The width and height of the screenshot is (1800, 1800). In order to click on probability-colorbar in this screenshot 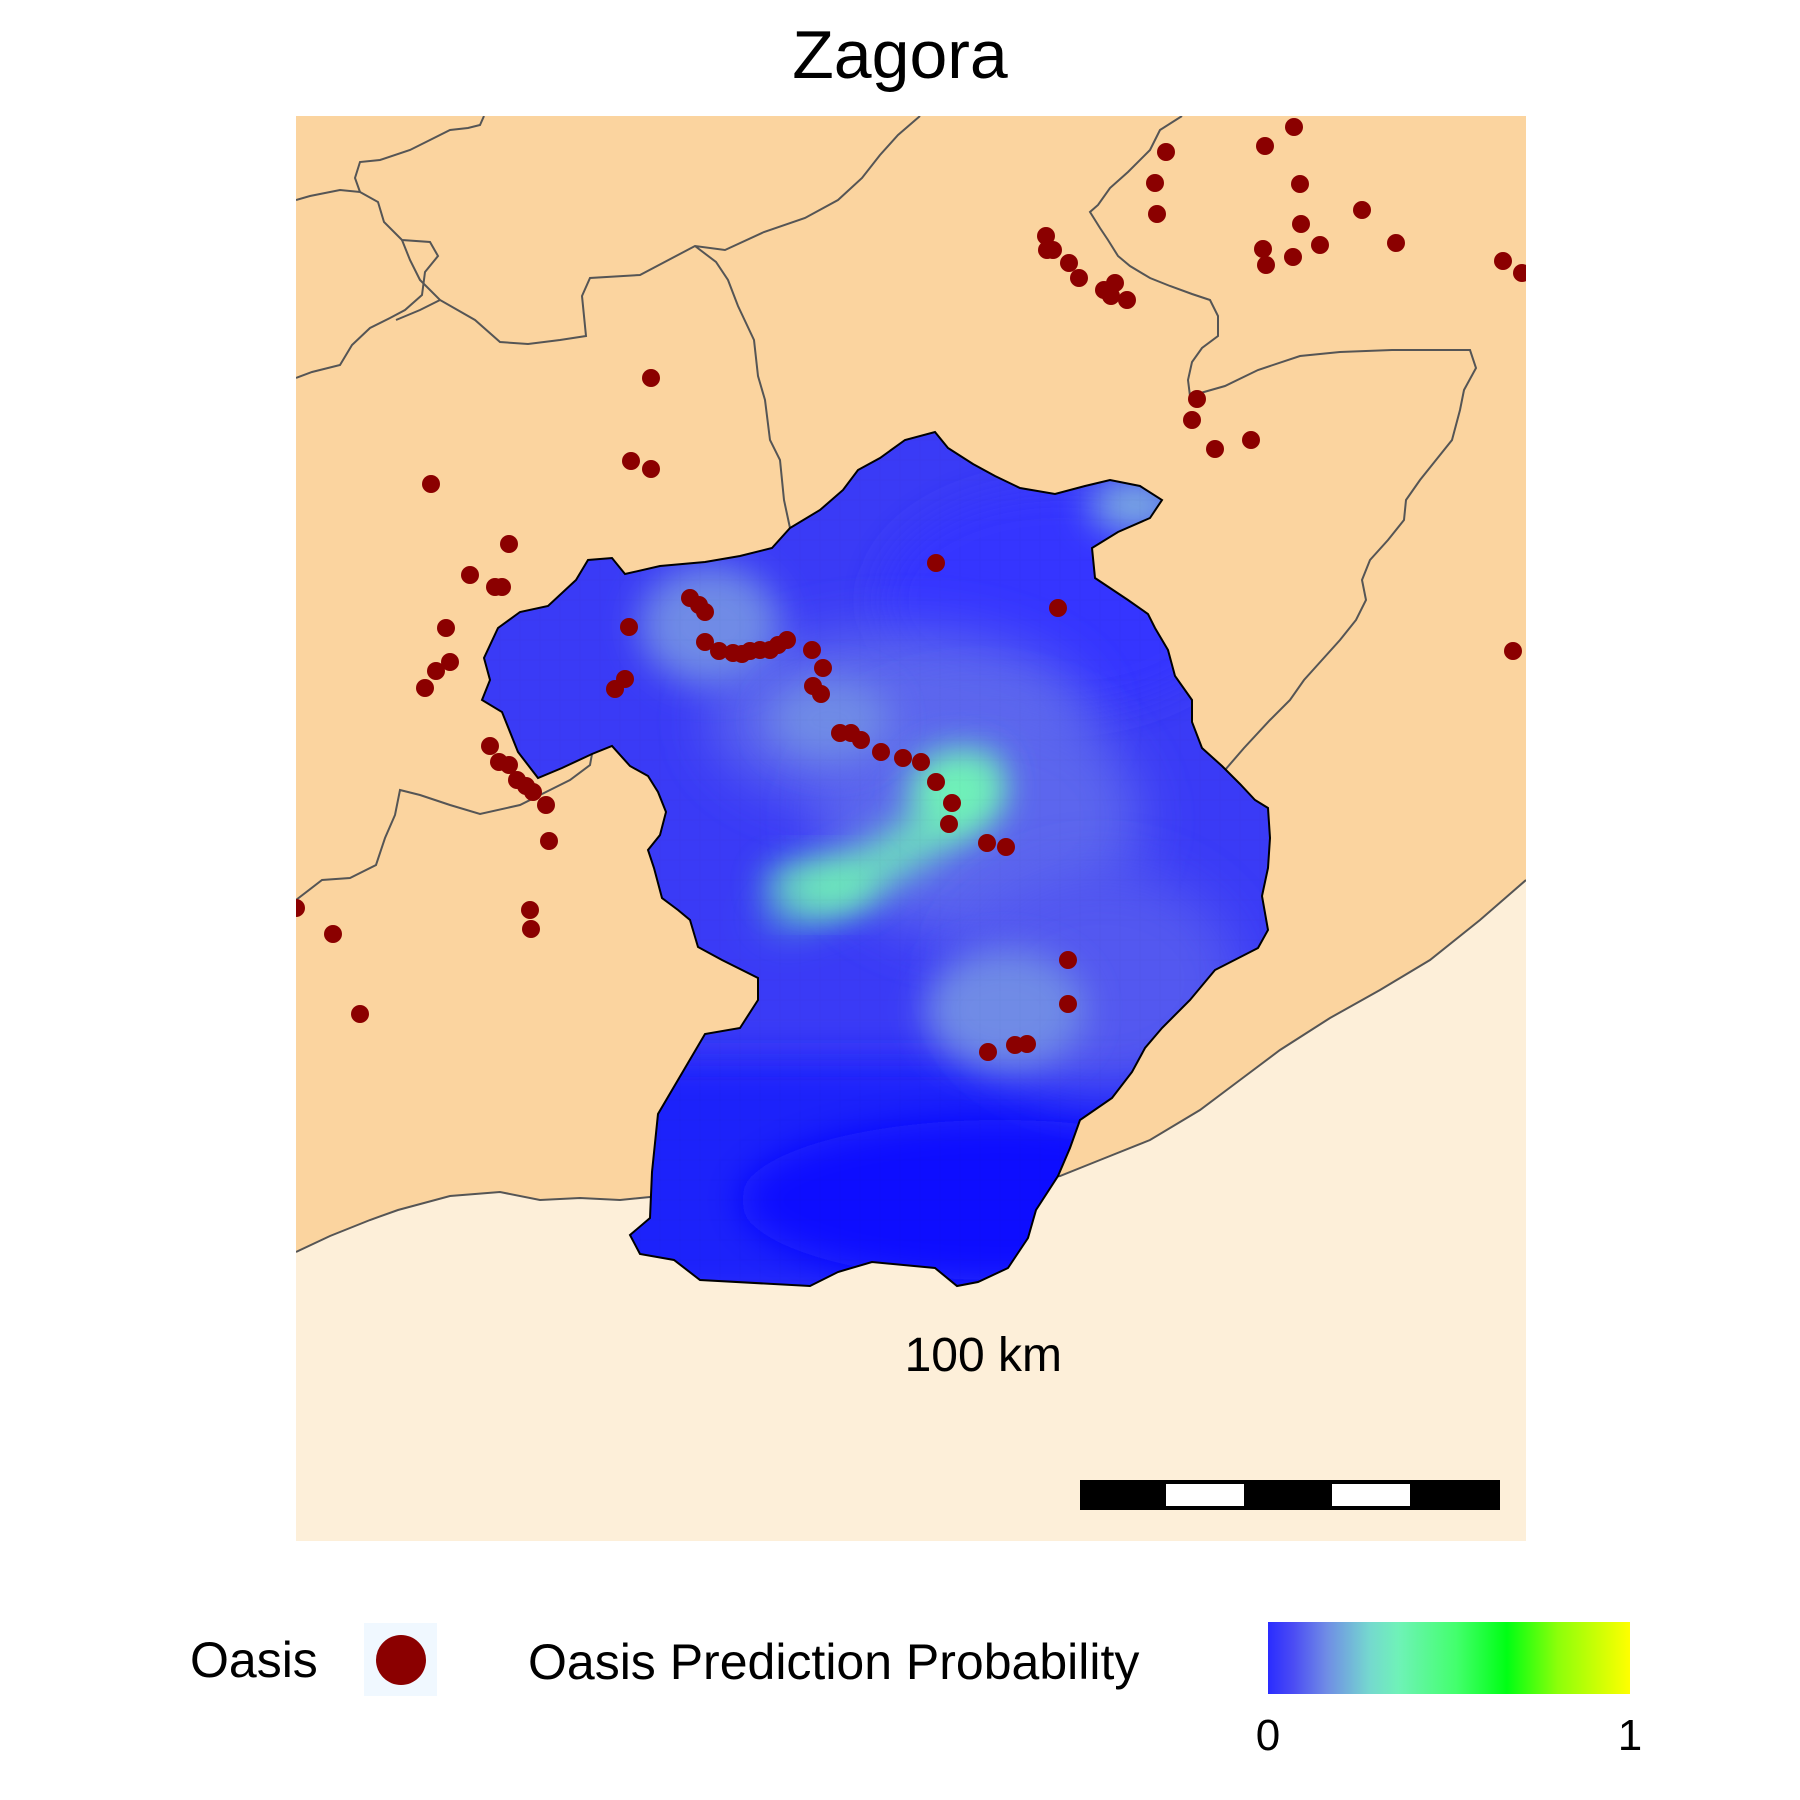, I will do `click(1449, 1658)`.